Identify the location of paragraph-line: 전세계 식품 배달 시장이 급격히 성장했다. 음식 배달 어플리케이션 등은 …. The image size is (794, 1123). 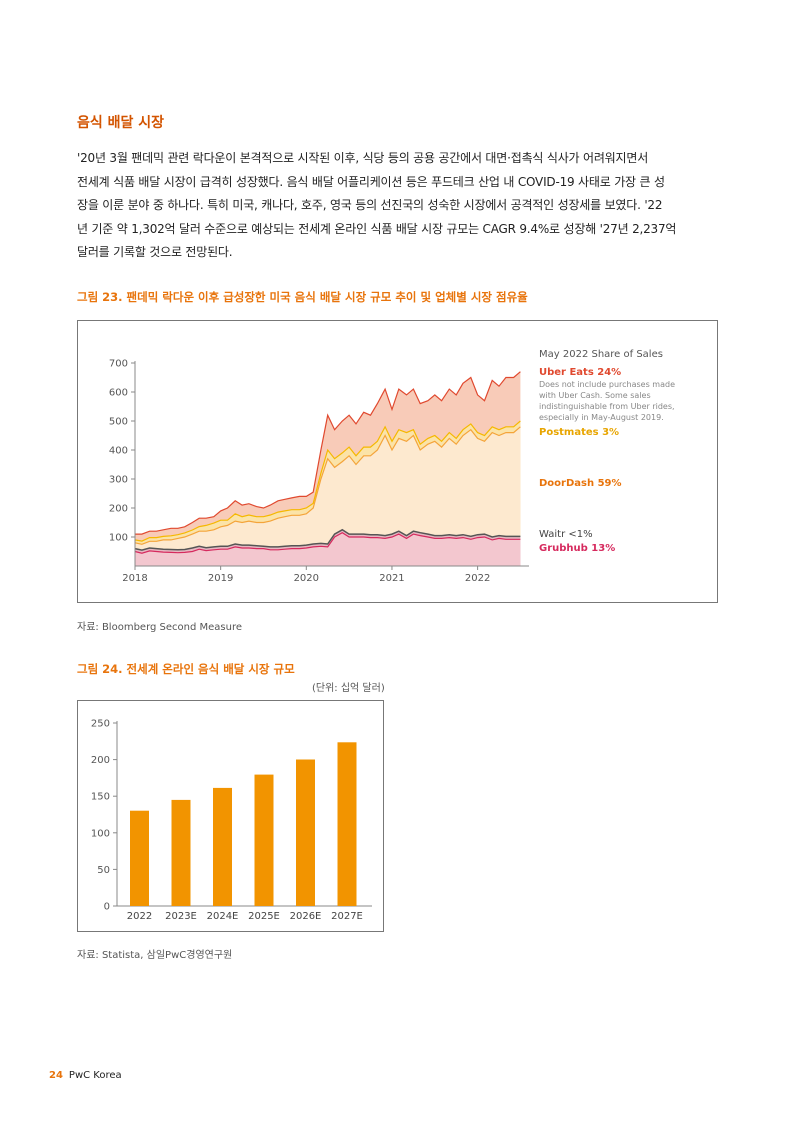
(371, 181).